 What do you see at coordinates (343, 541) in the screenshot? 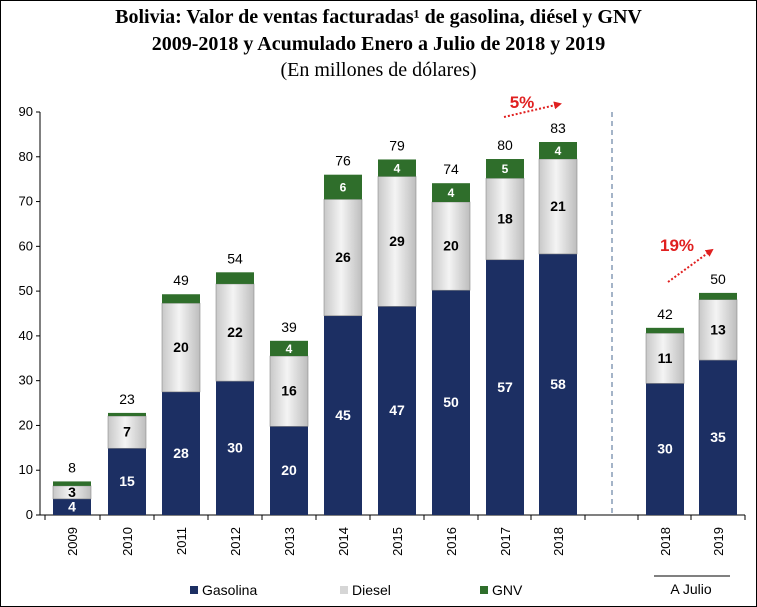
I see `x-tick-label: 2014` at bounding box center [343, 541].